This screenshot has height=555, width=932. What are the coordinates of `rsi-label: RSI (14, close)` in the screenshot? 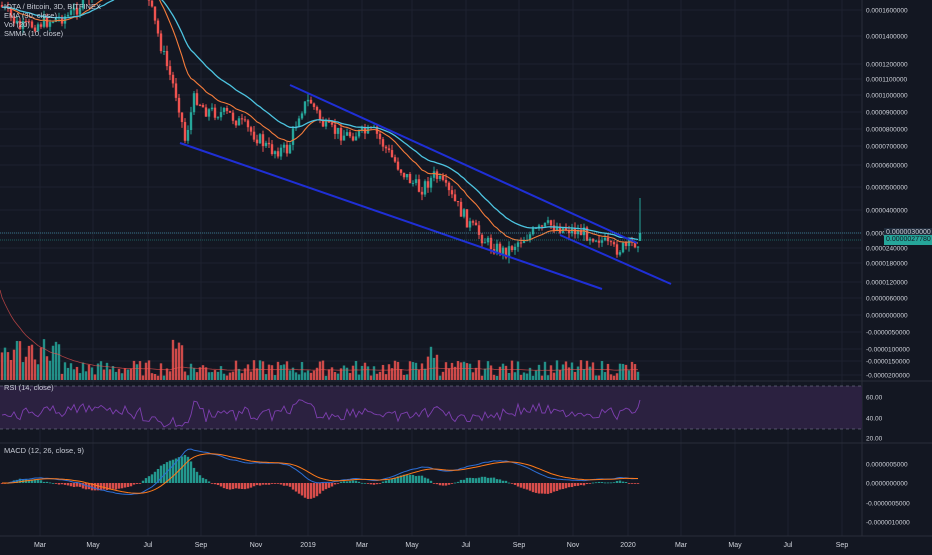 It's located at (29, 387).